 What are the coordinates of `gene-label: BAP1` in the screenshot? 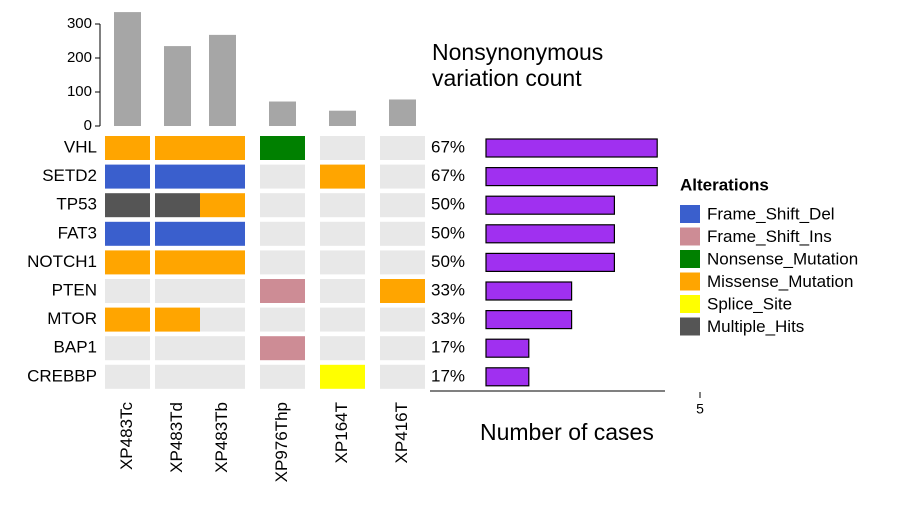 It's located at (75, 347).